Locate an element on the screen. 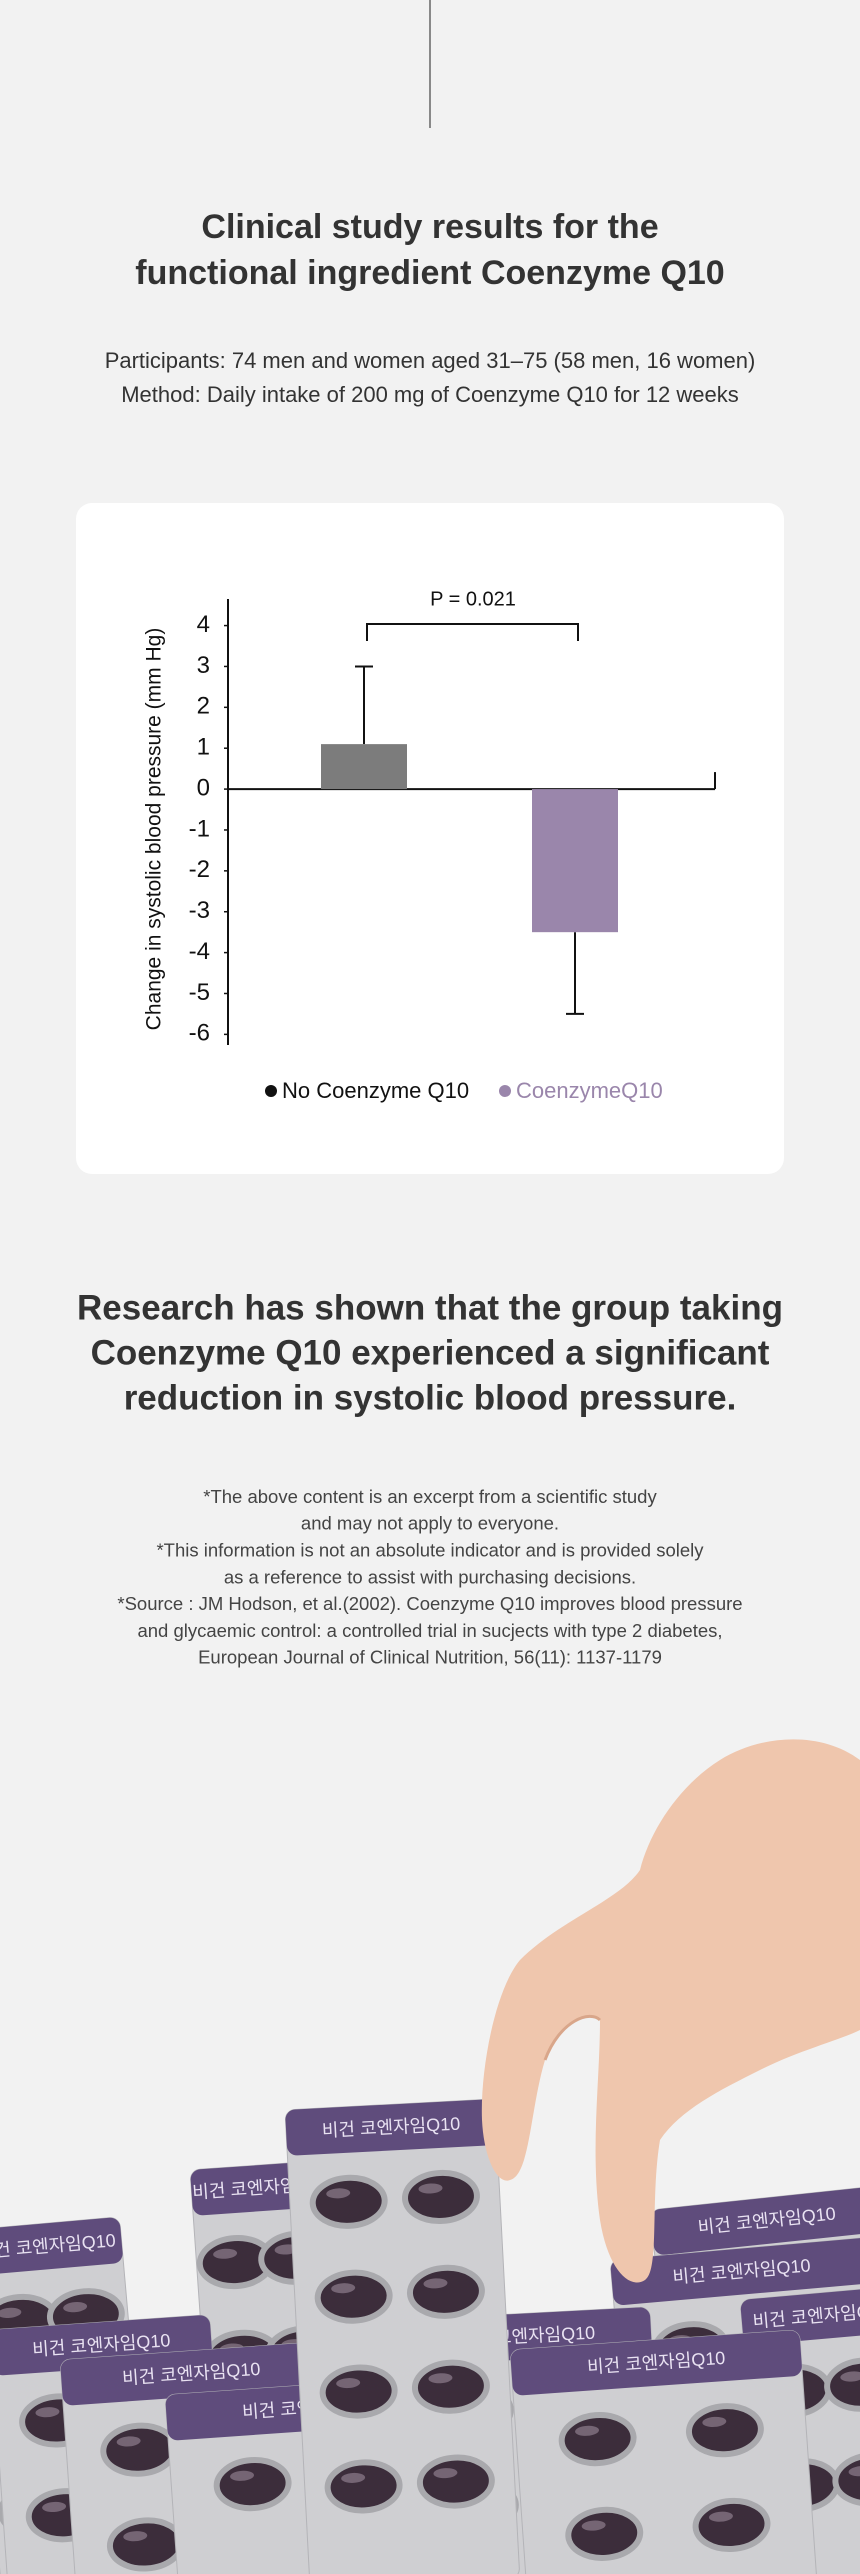 The image size is (860, 2574). title: functional ingredient Coenzyme Q10 is located at coordinates (429, 273).